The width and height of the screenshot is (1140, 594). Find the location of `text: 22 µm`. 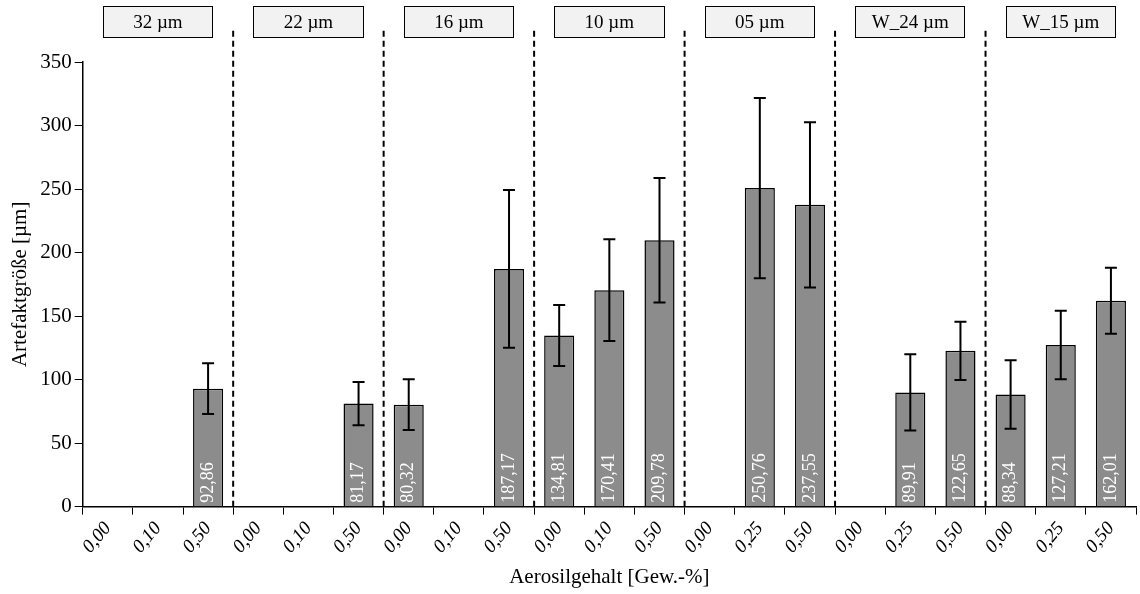

text: 22 µm is located at coordinates (308, 22).